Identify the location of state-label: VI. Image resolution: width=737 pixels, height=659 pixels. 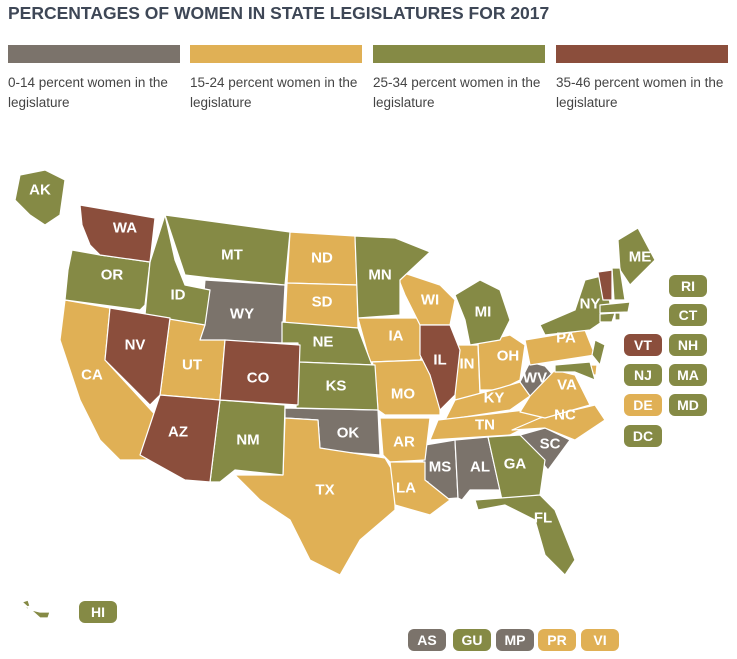
(599, 640).